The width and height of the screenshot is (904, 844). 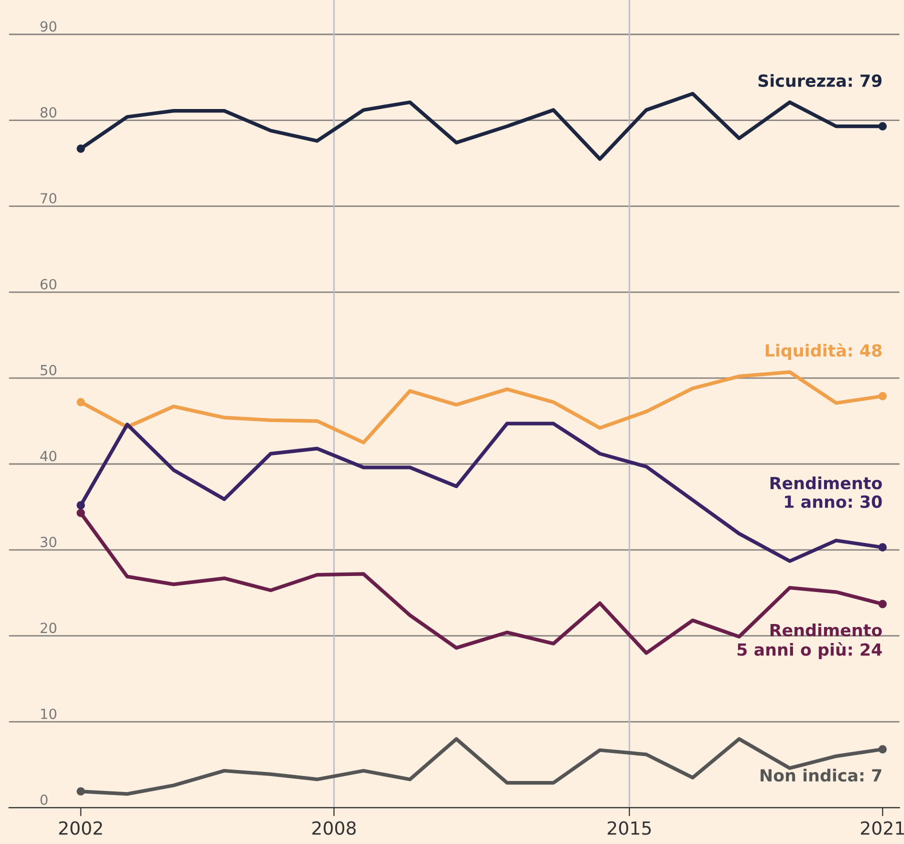 I want to click on y-tick-label: 70, so click(x=48, y=198).